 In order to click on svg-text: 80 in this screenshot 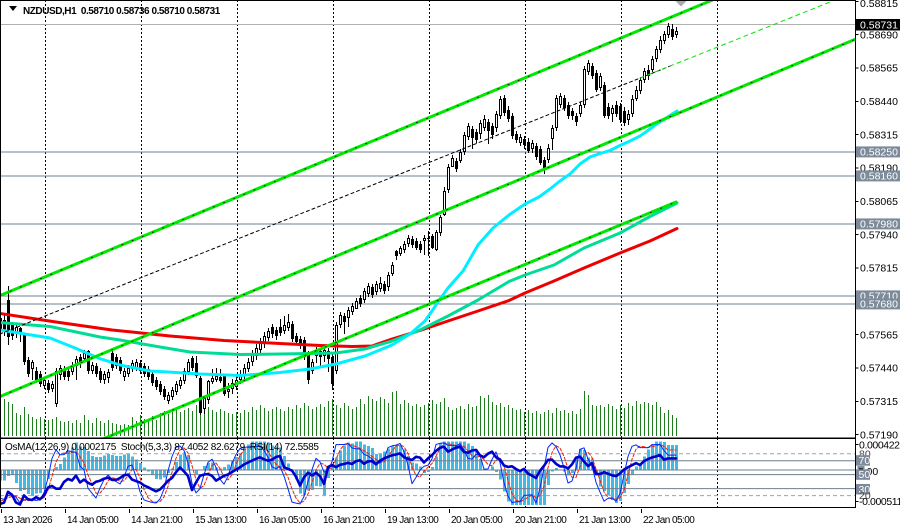, I will do `click(865, 454)`.